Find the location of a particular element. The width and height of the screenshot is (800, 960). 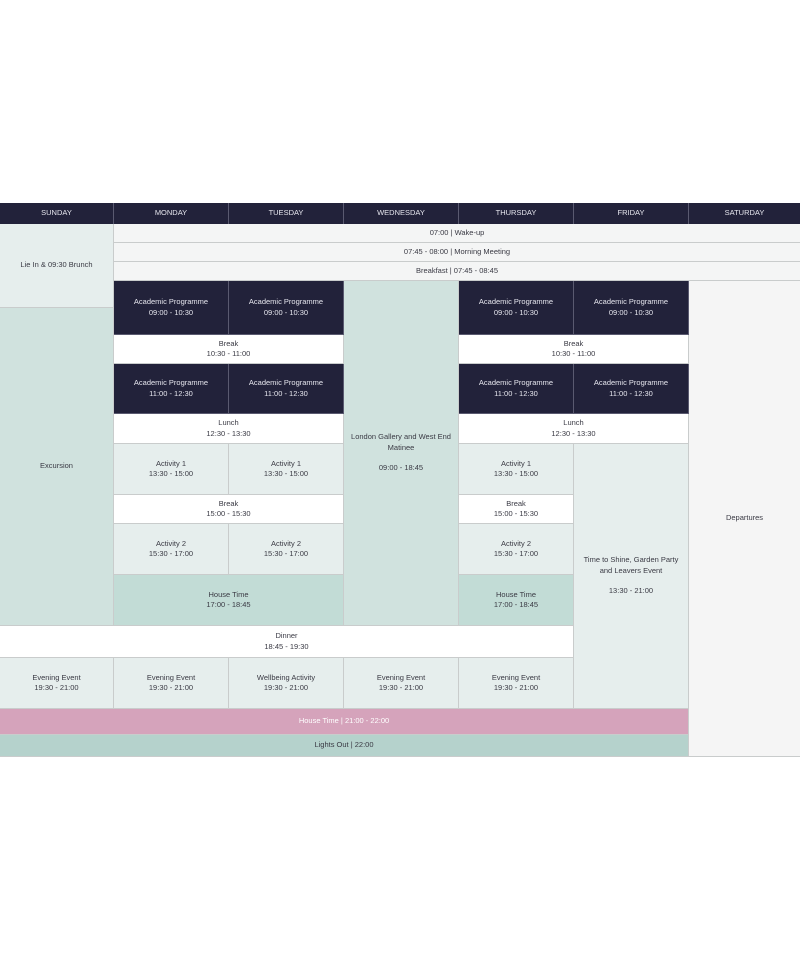

breakfast-row: Breakfast | 07:45 - 08:45 is located at coordinates (457, 271).